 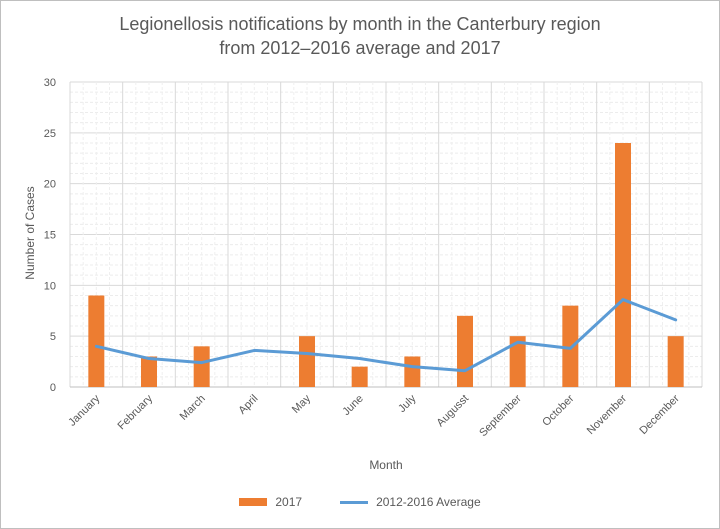 I want to click on x-tick-label: November, so click(x=607, y=414).